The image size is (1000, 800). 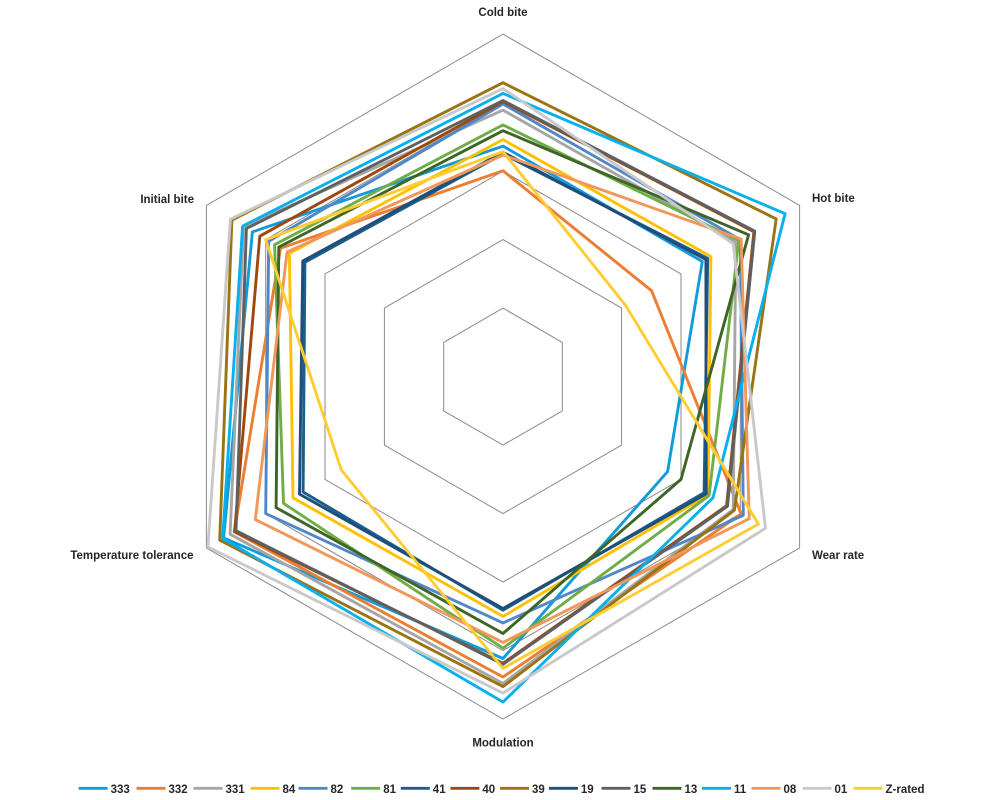 I want to click on svg-text: 19, so click(x=587, y=790).